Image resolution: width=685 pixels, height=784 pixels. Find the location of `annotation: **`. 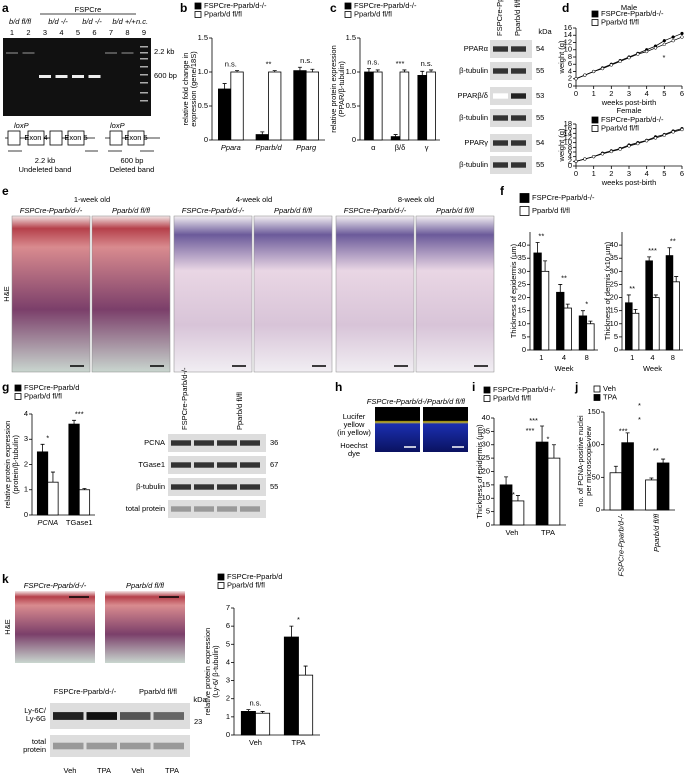

annotation: ** is located at coordinates (564, 277).